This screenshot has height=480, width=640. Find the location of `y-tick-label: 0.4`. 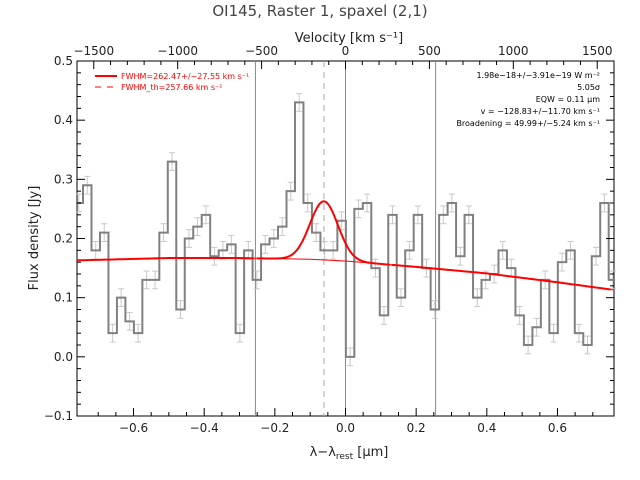

y-tick-label: 0.4 is located at coordinates (63, 120).